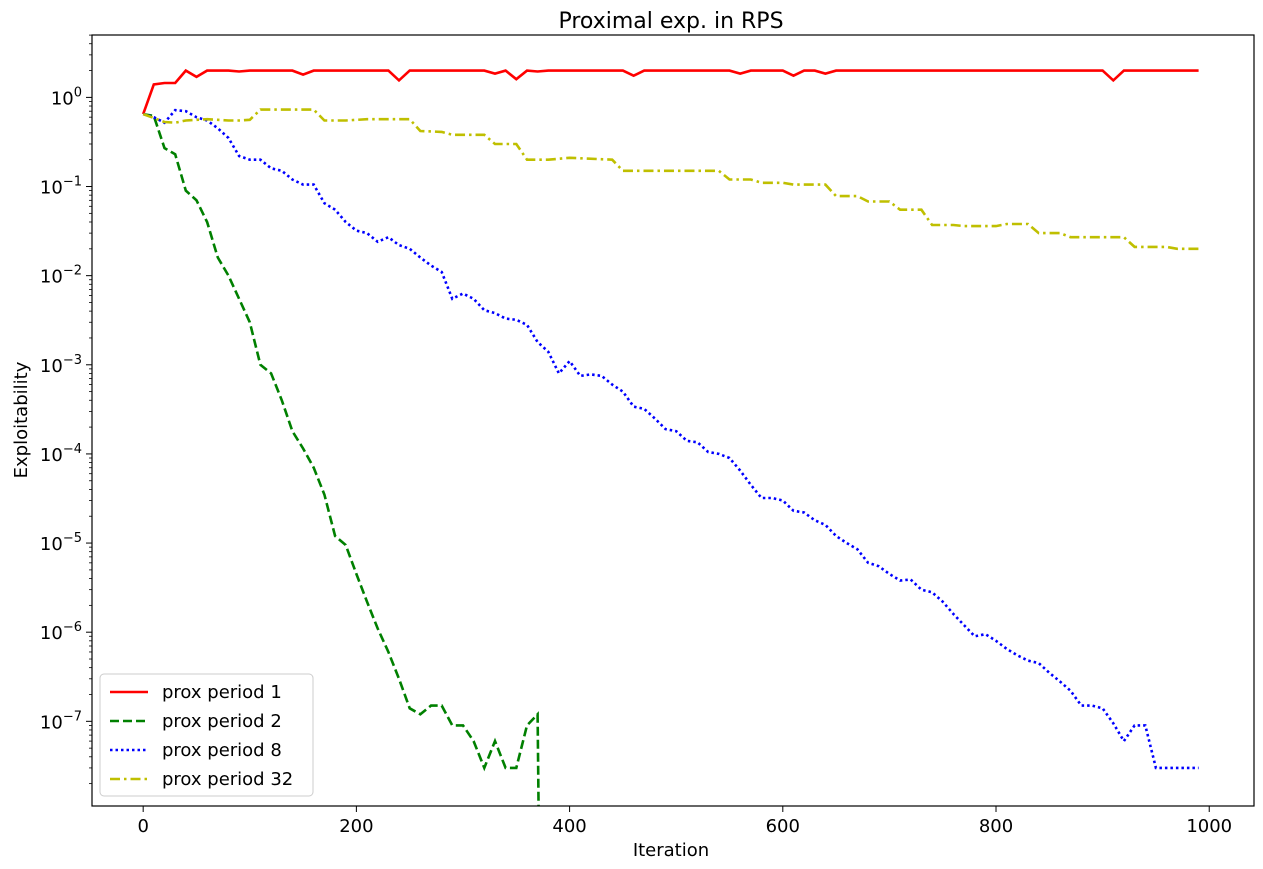 This screenshot has height=869, width=1263. I want to click on legend-label: prox period 8, so click(222, 750).